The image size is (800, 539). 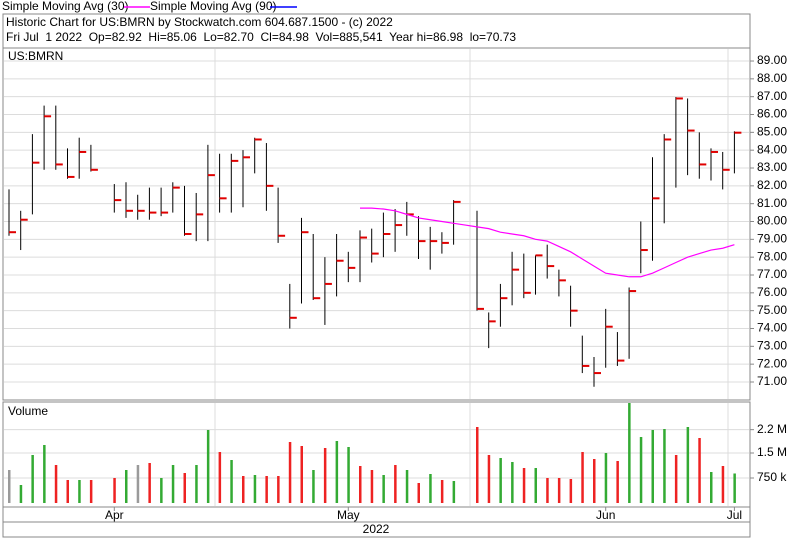 I want to click on y-tick-label: 86.00, so click(x=772, y=114).